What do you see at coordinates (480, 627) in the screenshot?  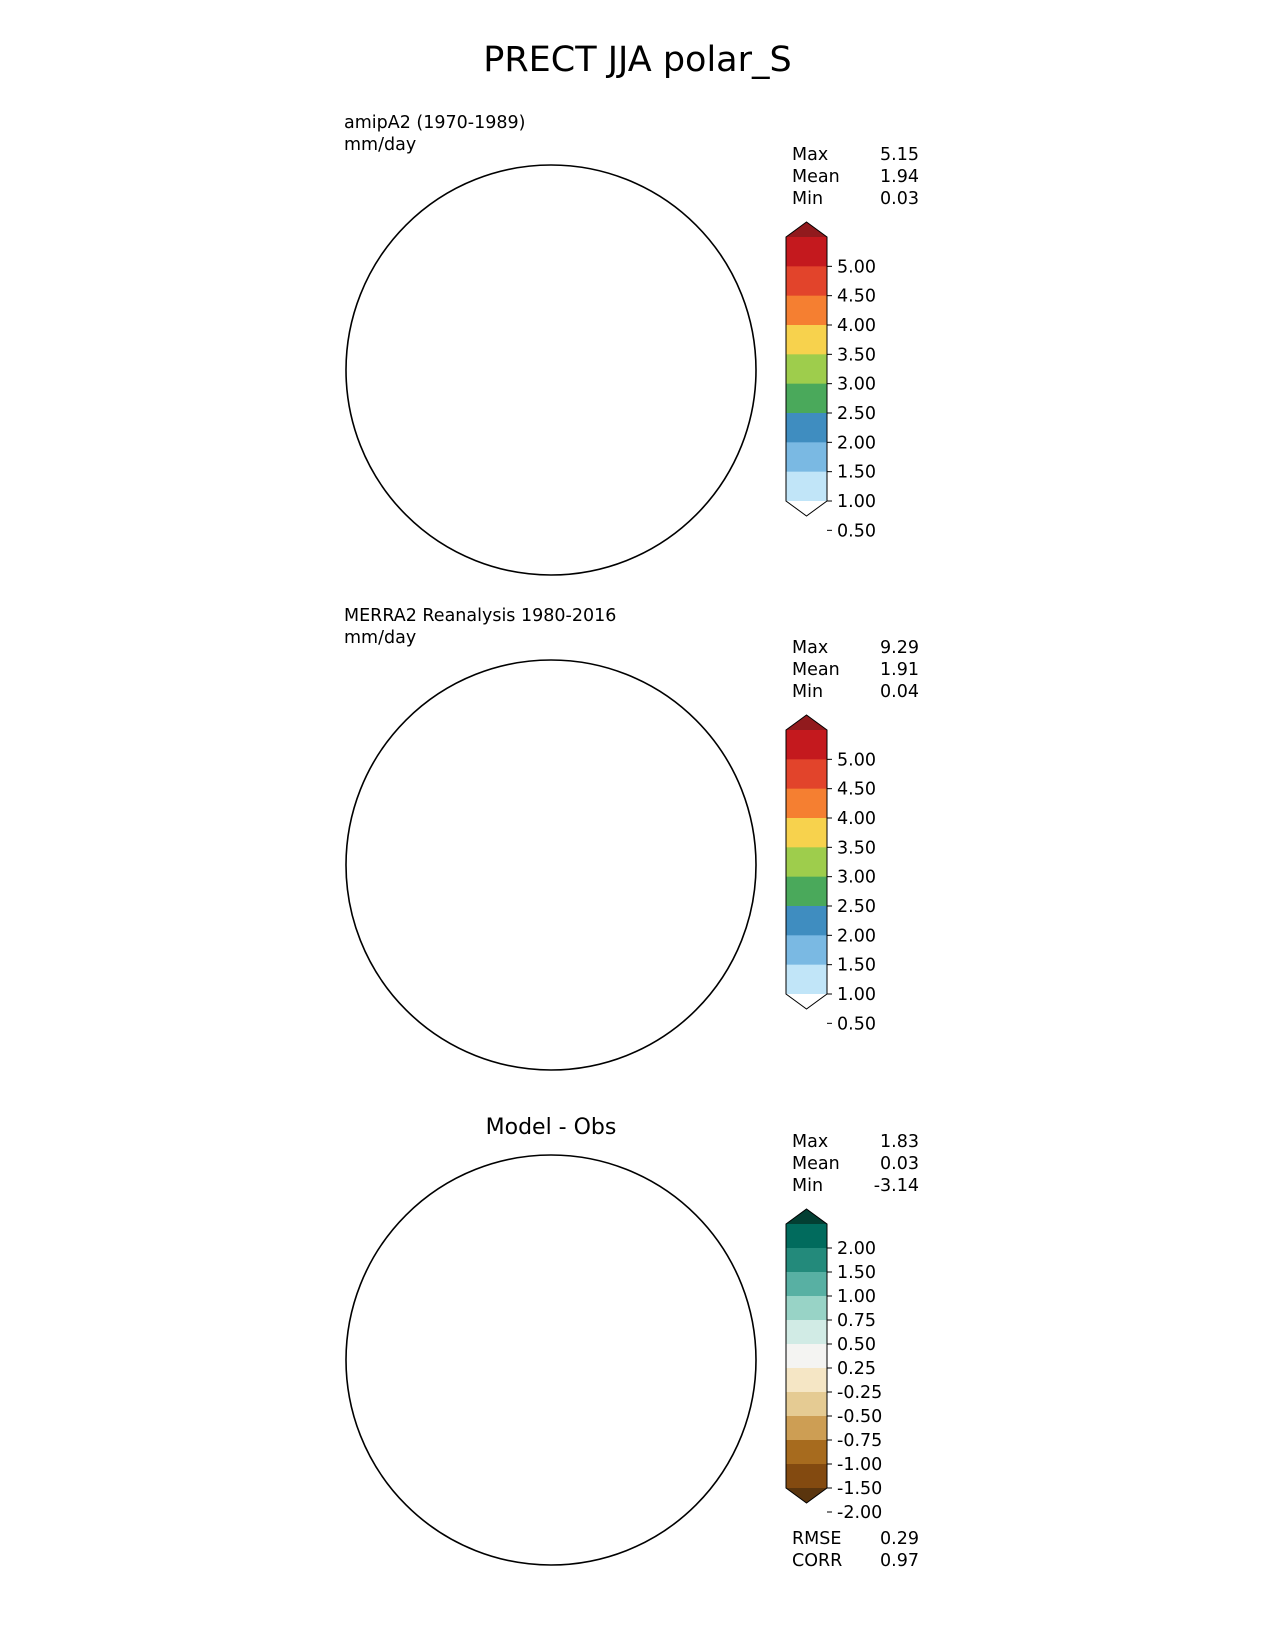 I see `panel2-label: MERRA2 Reanalysis 1980-2016 mm/day` at bounding box center [480, 627].